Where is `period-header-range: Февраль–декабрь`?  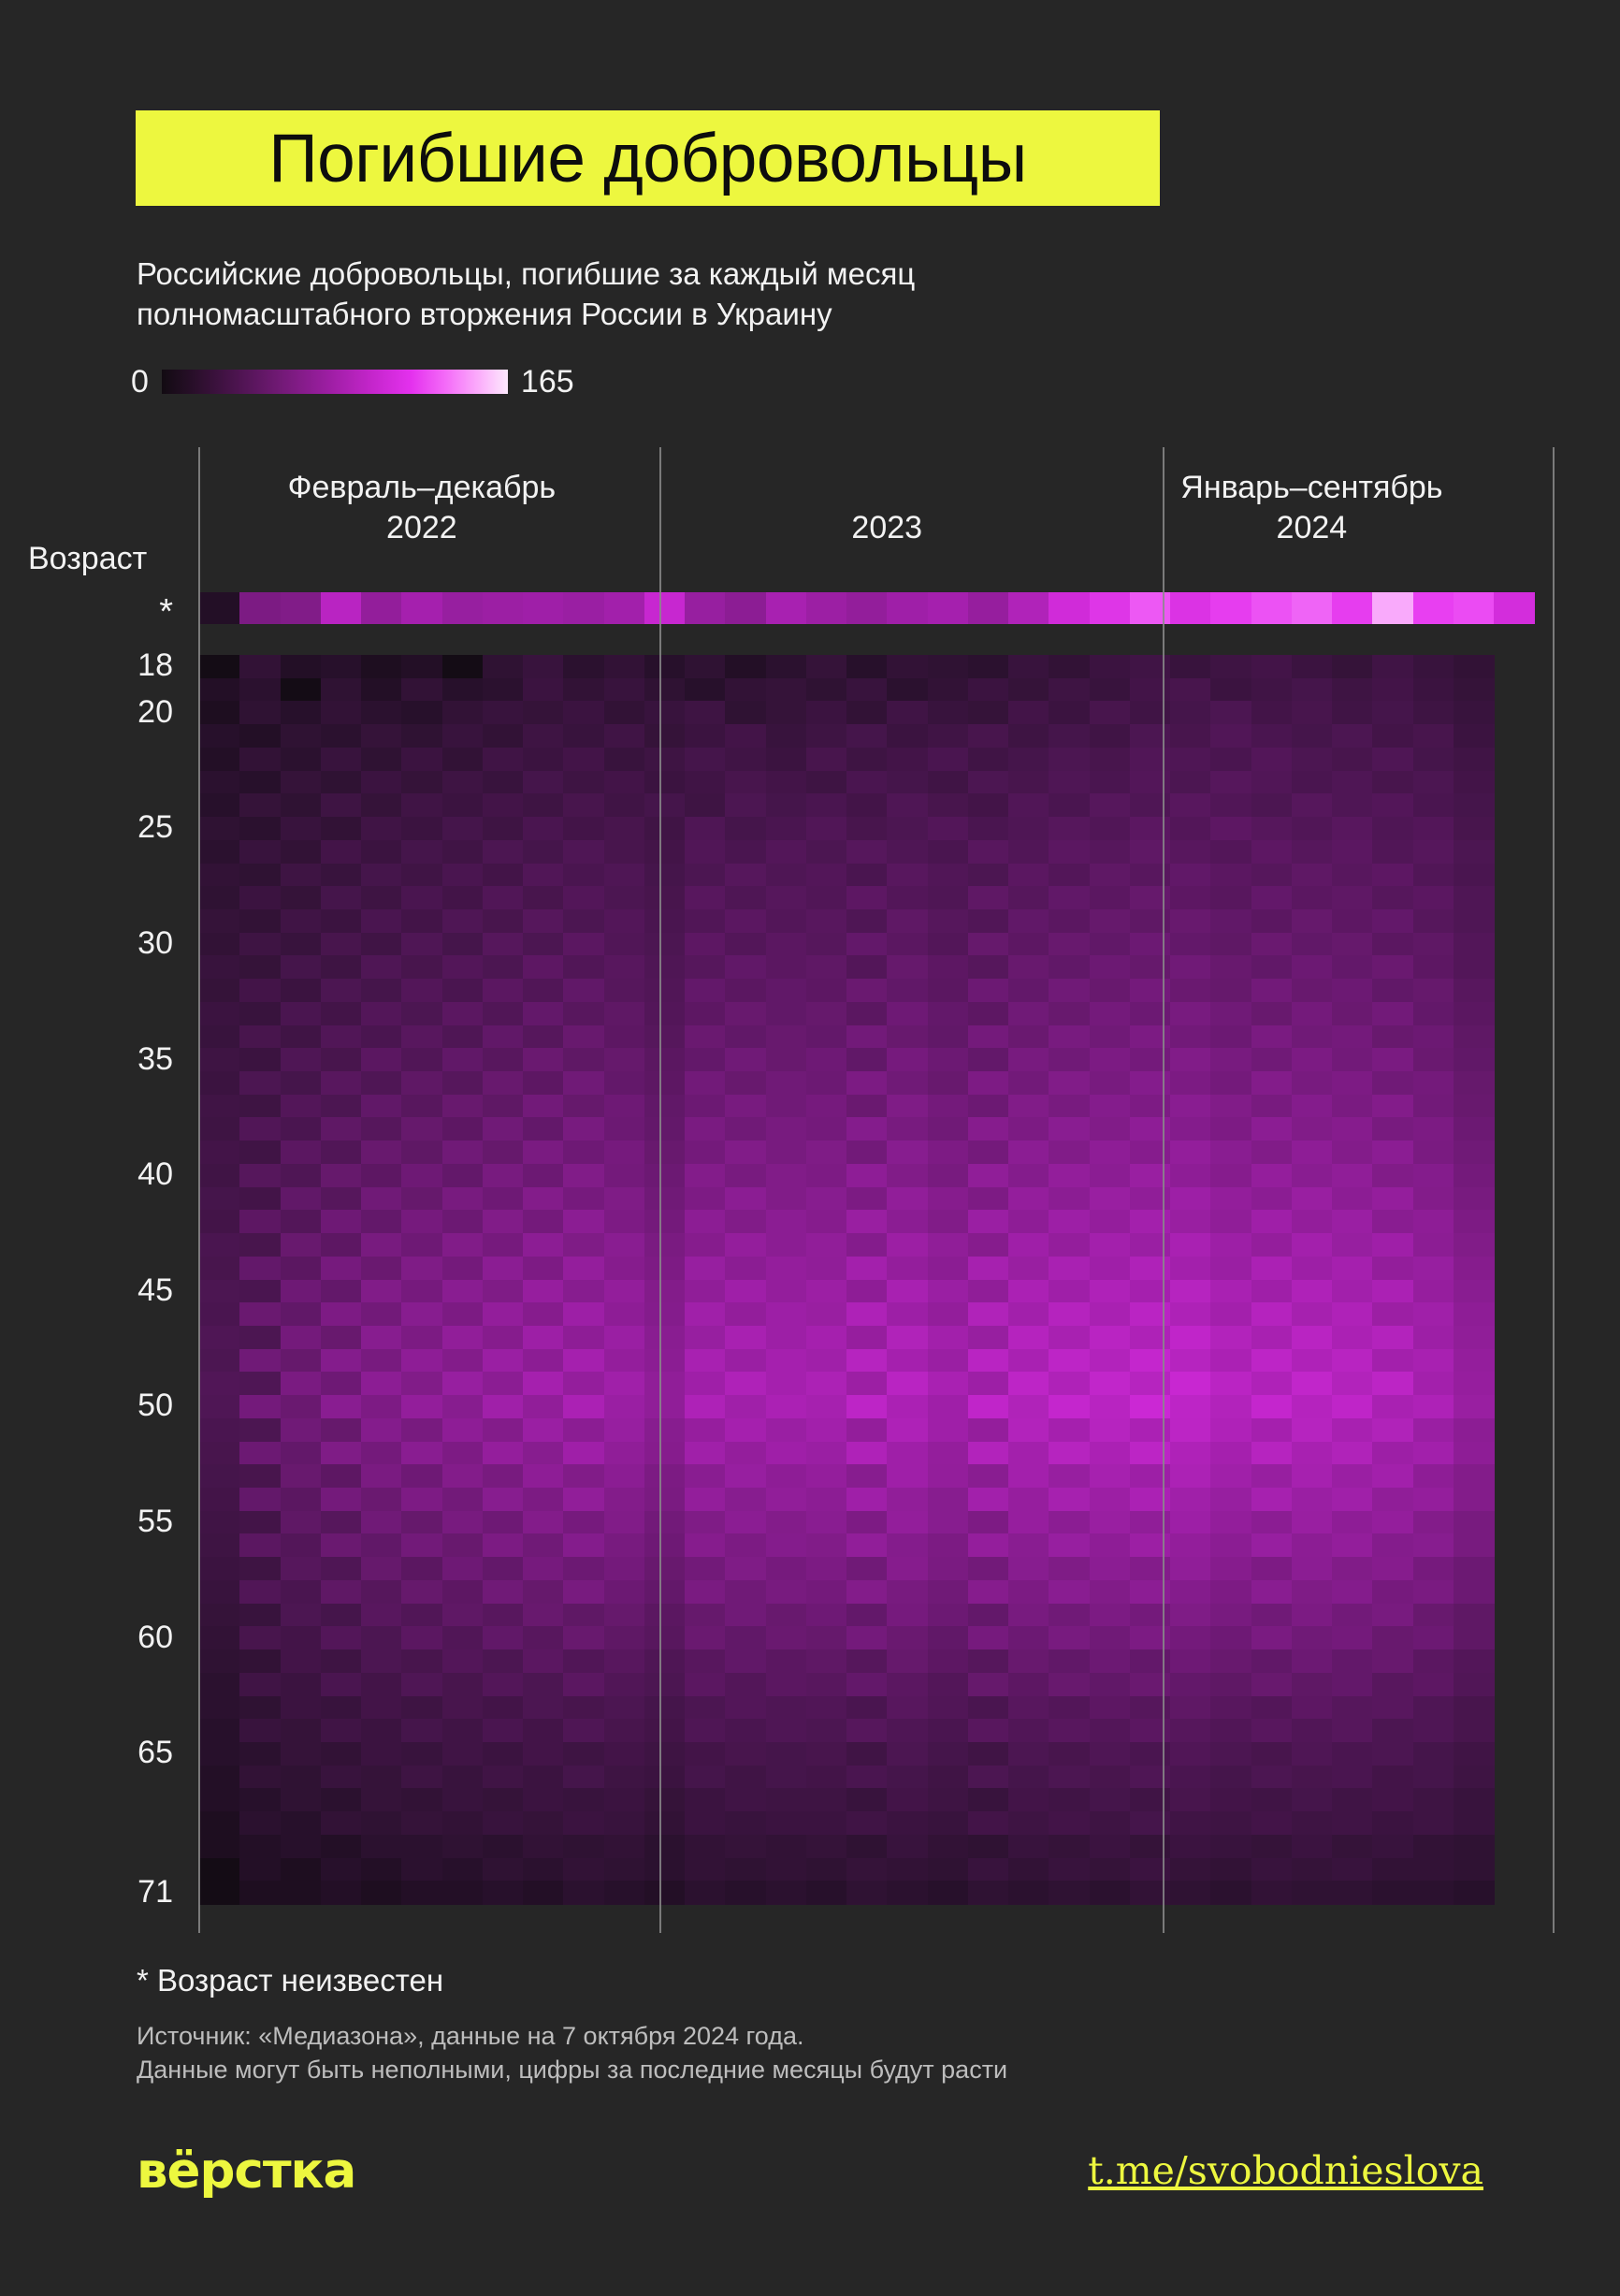 period-header-range: Февраль–декабрь is located at coordinates (422, 487).